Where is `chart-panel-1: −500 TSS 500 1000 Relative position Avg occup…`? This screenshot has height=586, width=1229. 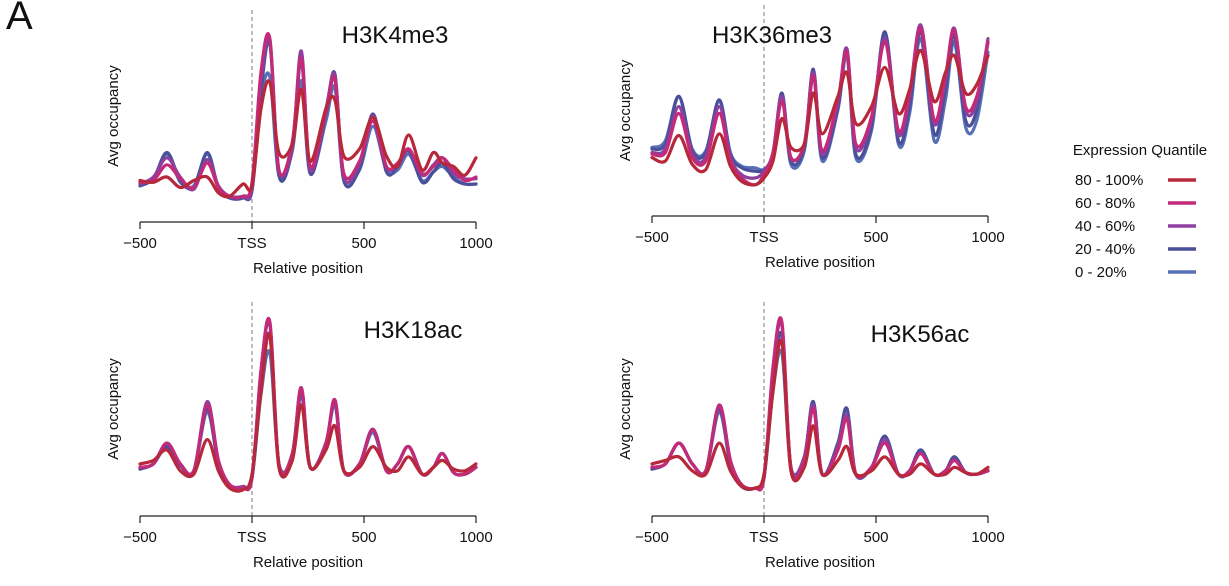 chart-panel-1: −500 TSS 500 1000 Relative position Avg occup… is located at coordinates (299, 143).